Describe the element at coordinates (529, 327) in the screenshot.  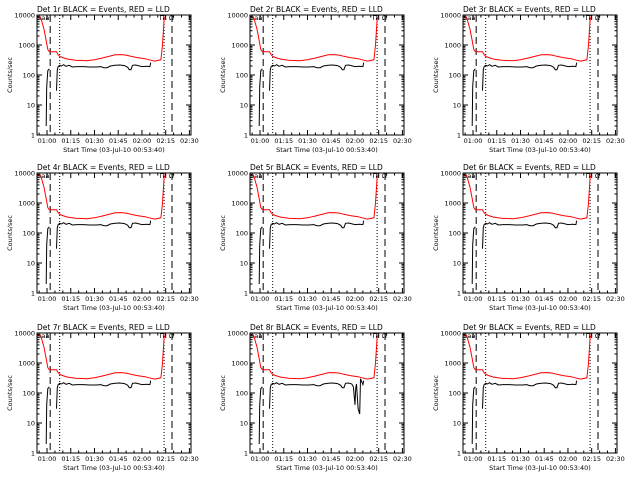
I see `panel-title: Det 9r BLACK = Events, RED = LLD` at that location.